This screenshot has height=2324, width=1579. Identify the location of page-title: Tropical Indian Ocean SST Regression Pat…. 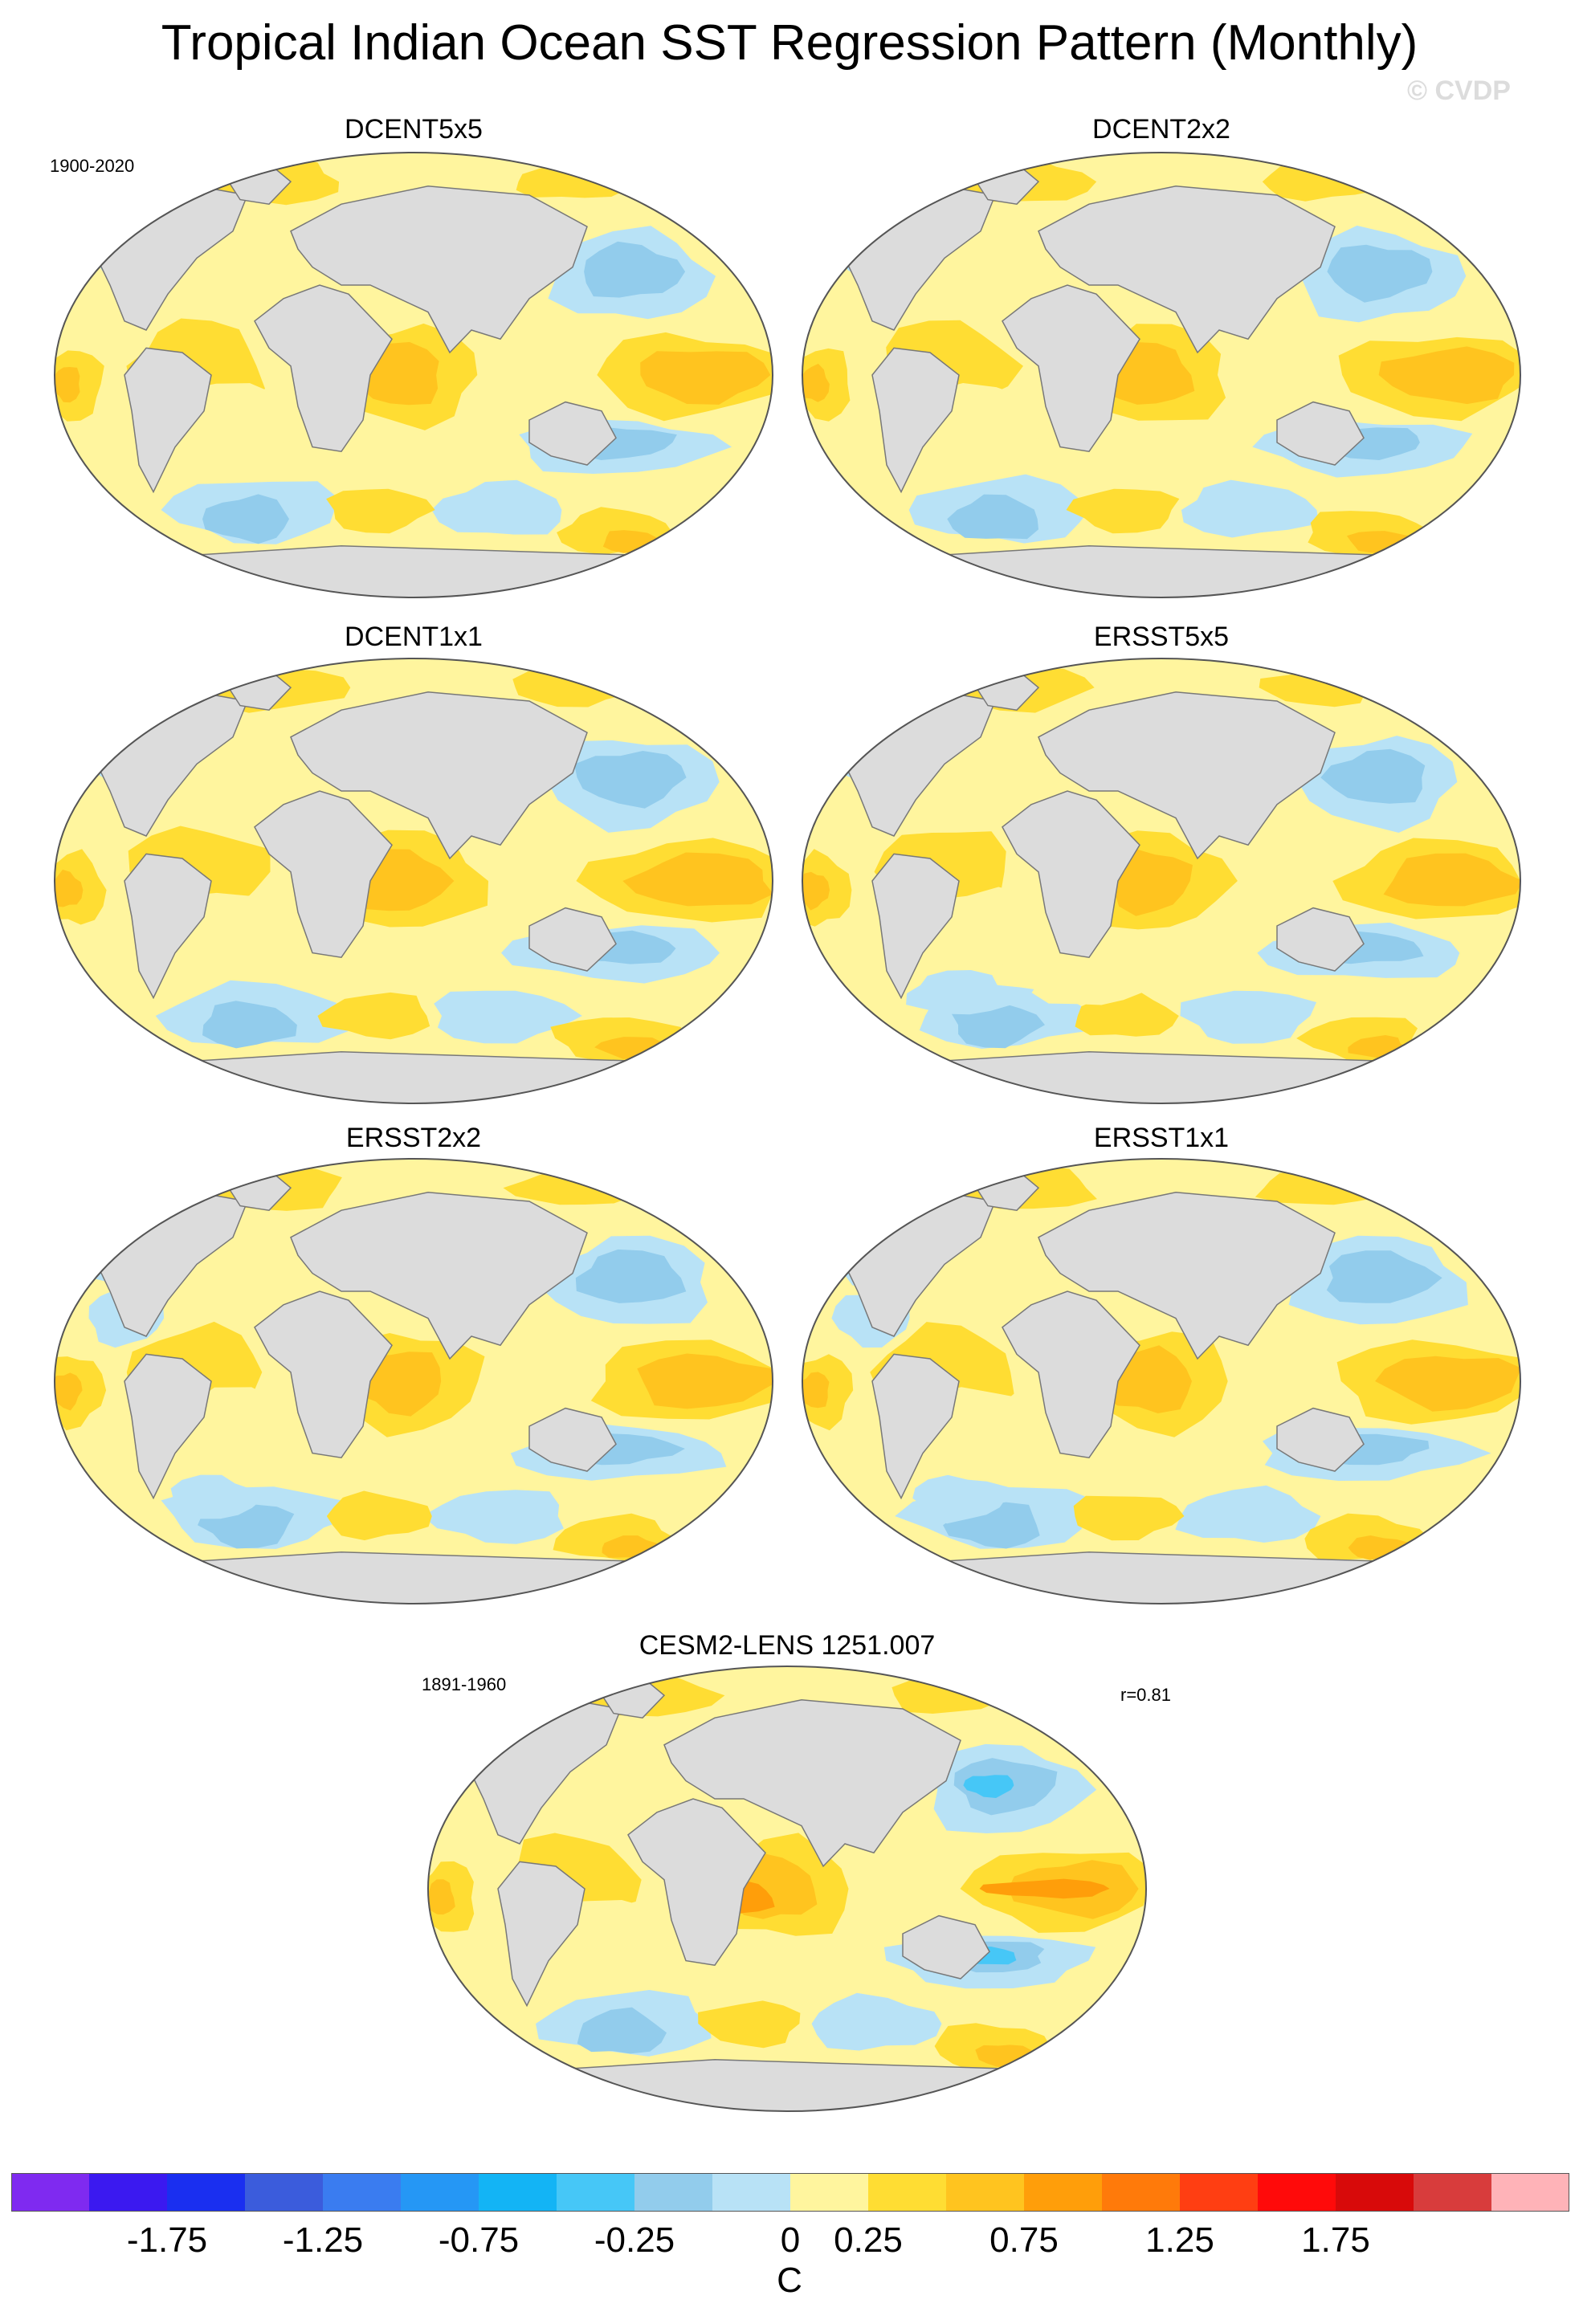
(789, 43).